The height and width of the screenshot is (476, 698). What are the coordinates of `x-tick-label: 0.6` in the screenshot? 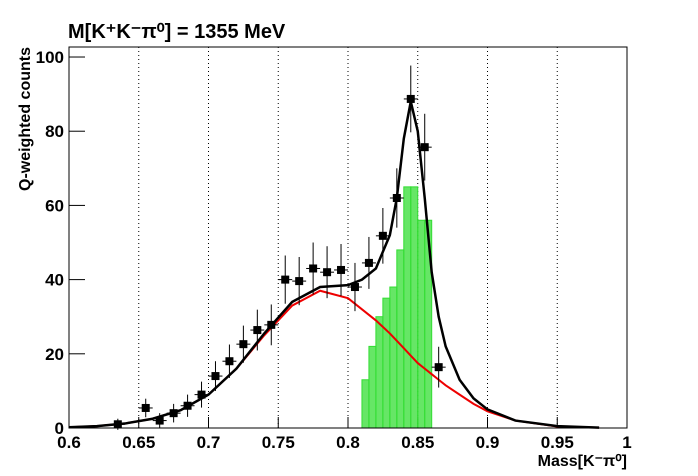 It's located at (69, 442).